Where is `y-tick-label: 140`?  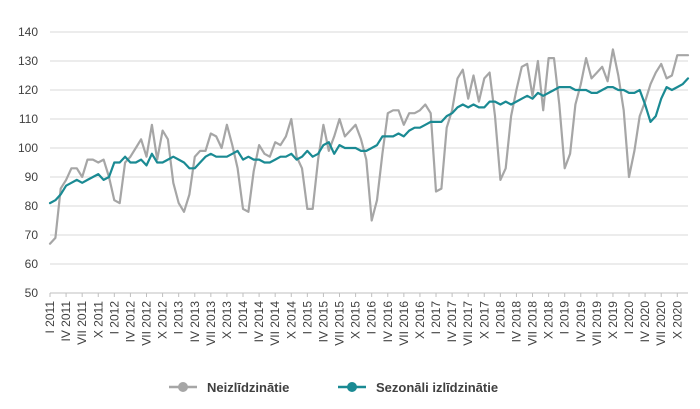
y-tick-label: 140 is located at coordinates (28, 32).